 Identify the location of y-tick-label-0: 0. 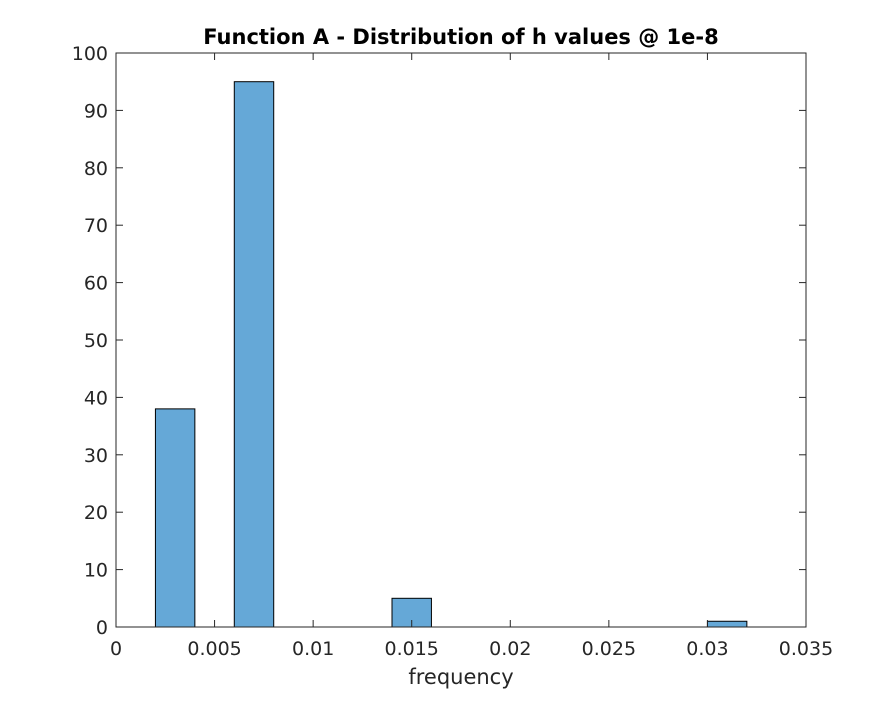
(102, 628).